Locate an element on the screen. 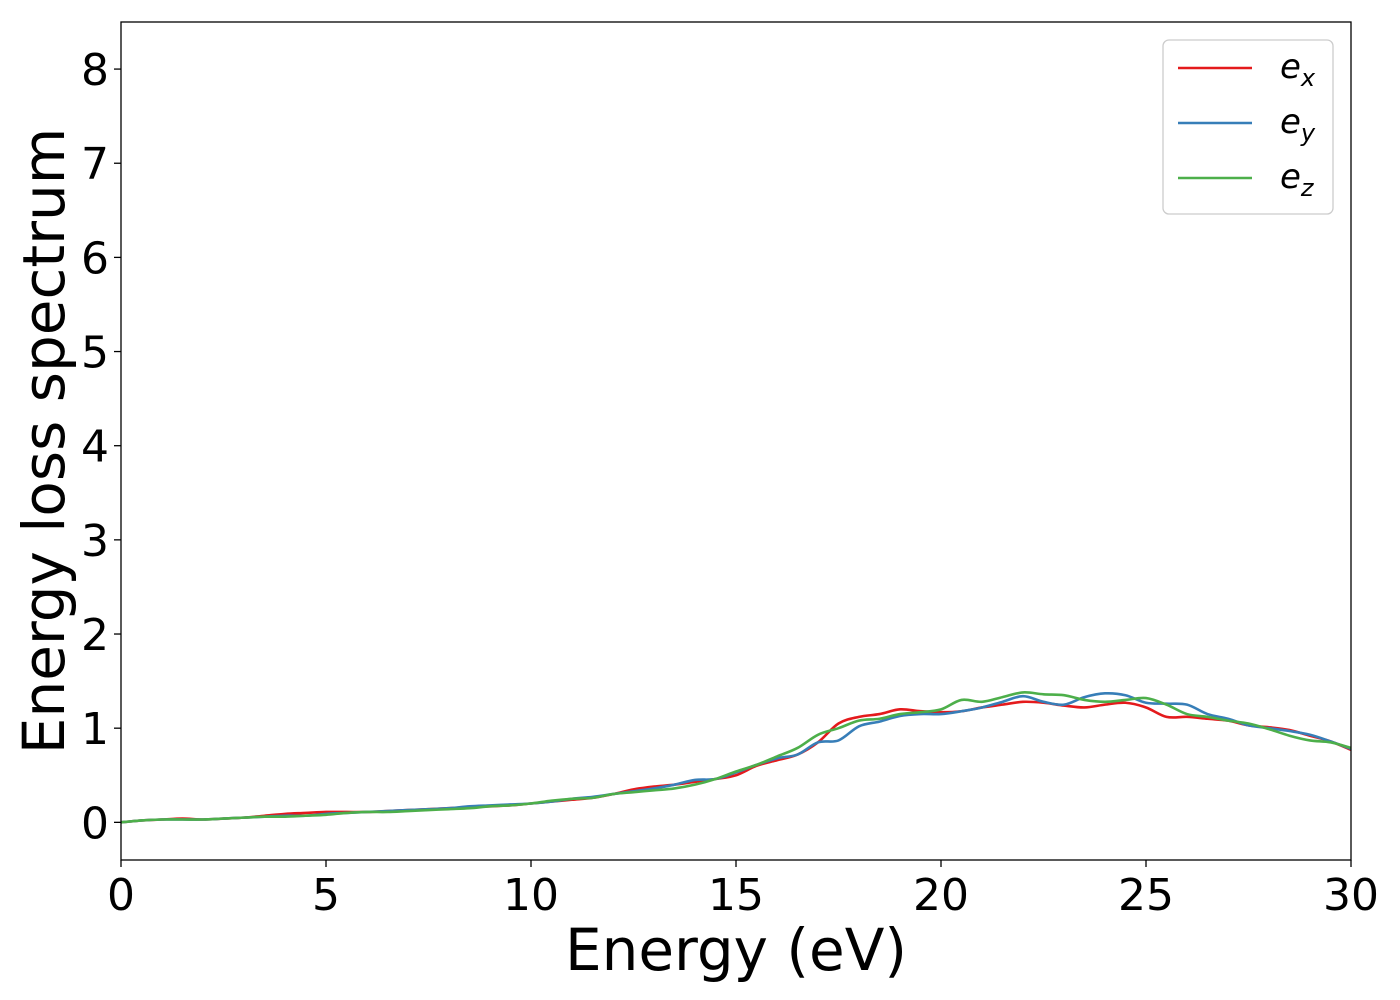  y-tick-label: 5 is located at coordinates (95, 353).